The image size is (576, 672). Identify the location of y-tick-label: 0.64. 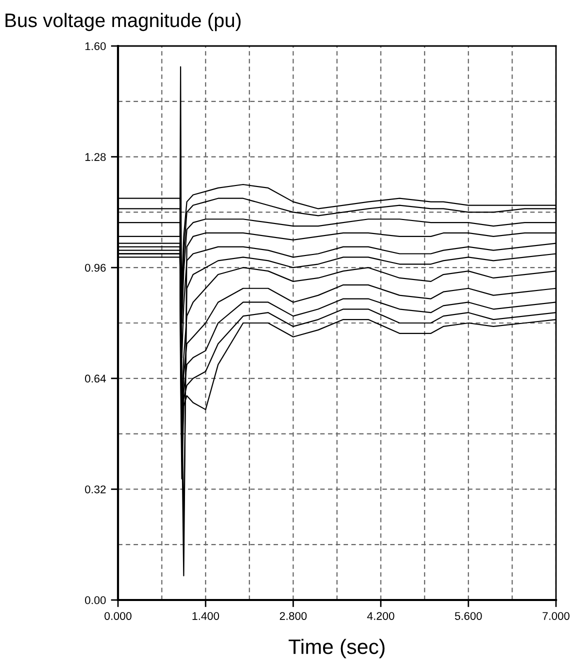
(95, 378).